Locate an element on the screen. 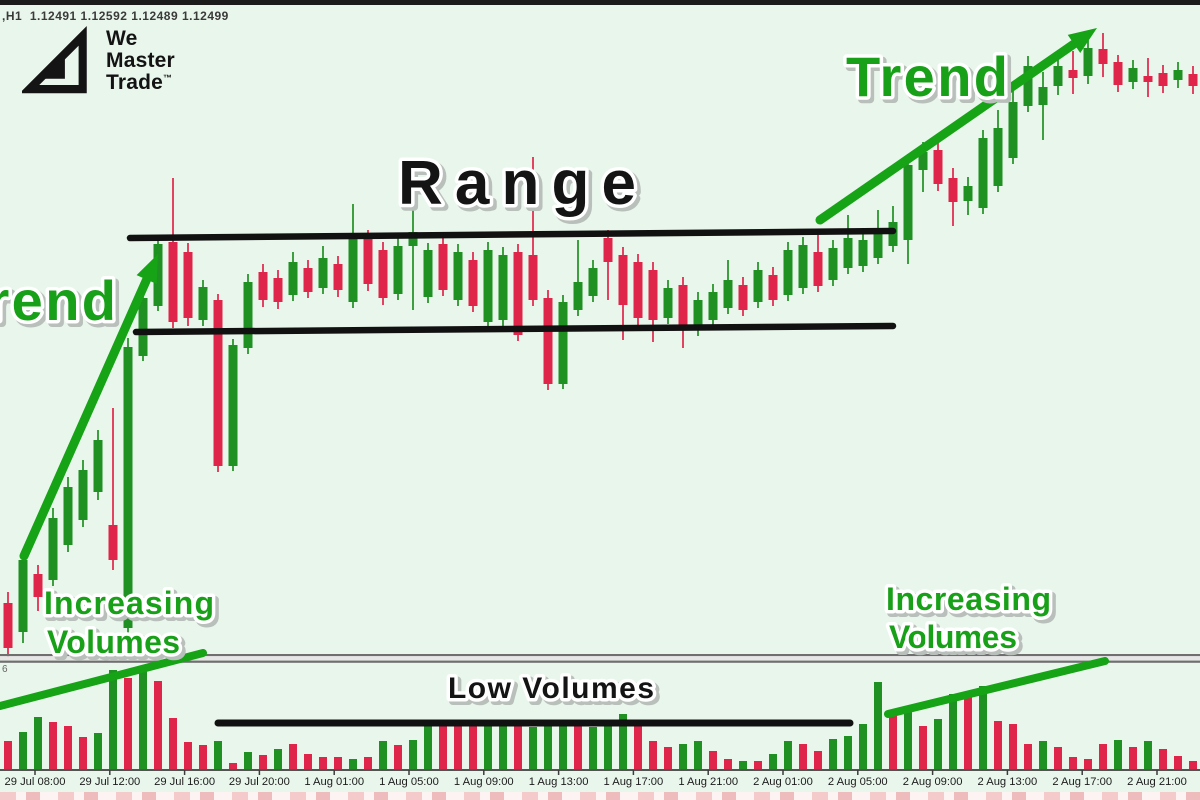 The image size is (1200, 800). trend-left-label-shadow: Trend is located at coordinates (59, 303).